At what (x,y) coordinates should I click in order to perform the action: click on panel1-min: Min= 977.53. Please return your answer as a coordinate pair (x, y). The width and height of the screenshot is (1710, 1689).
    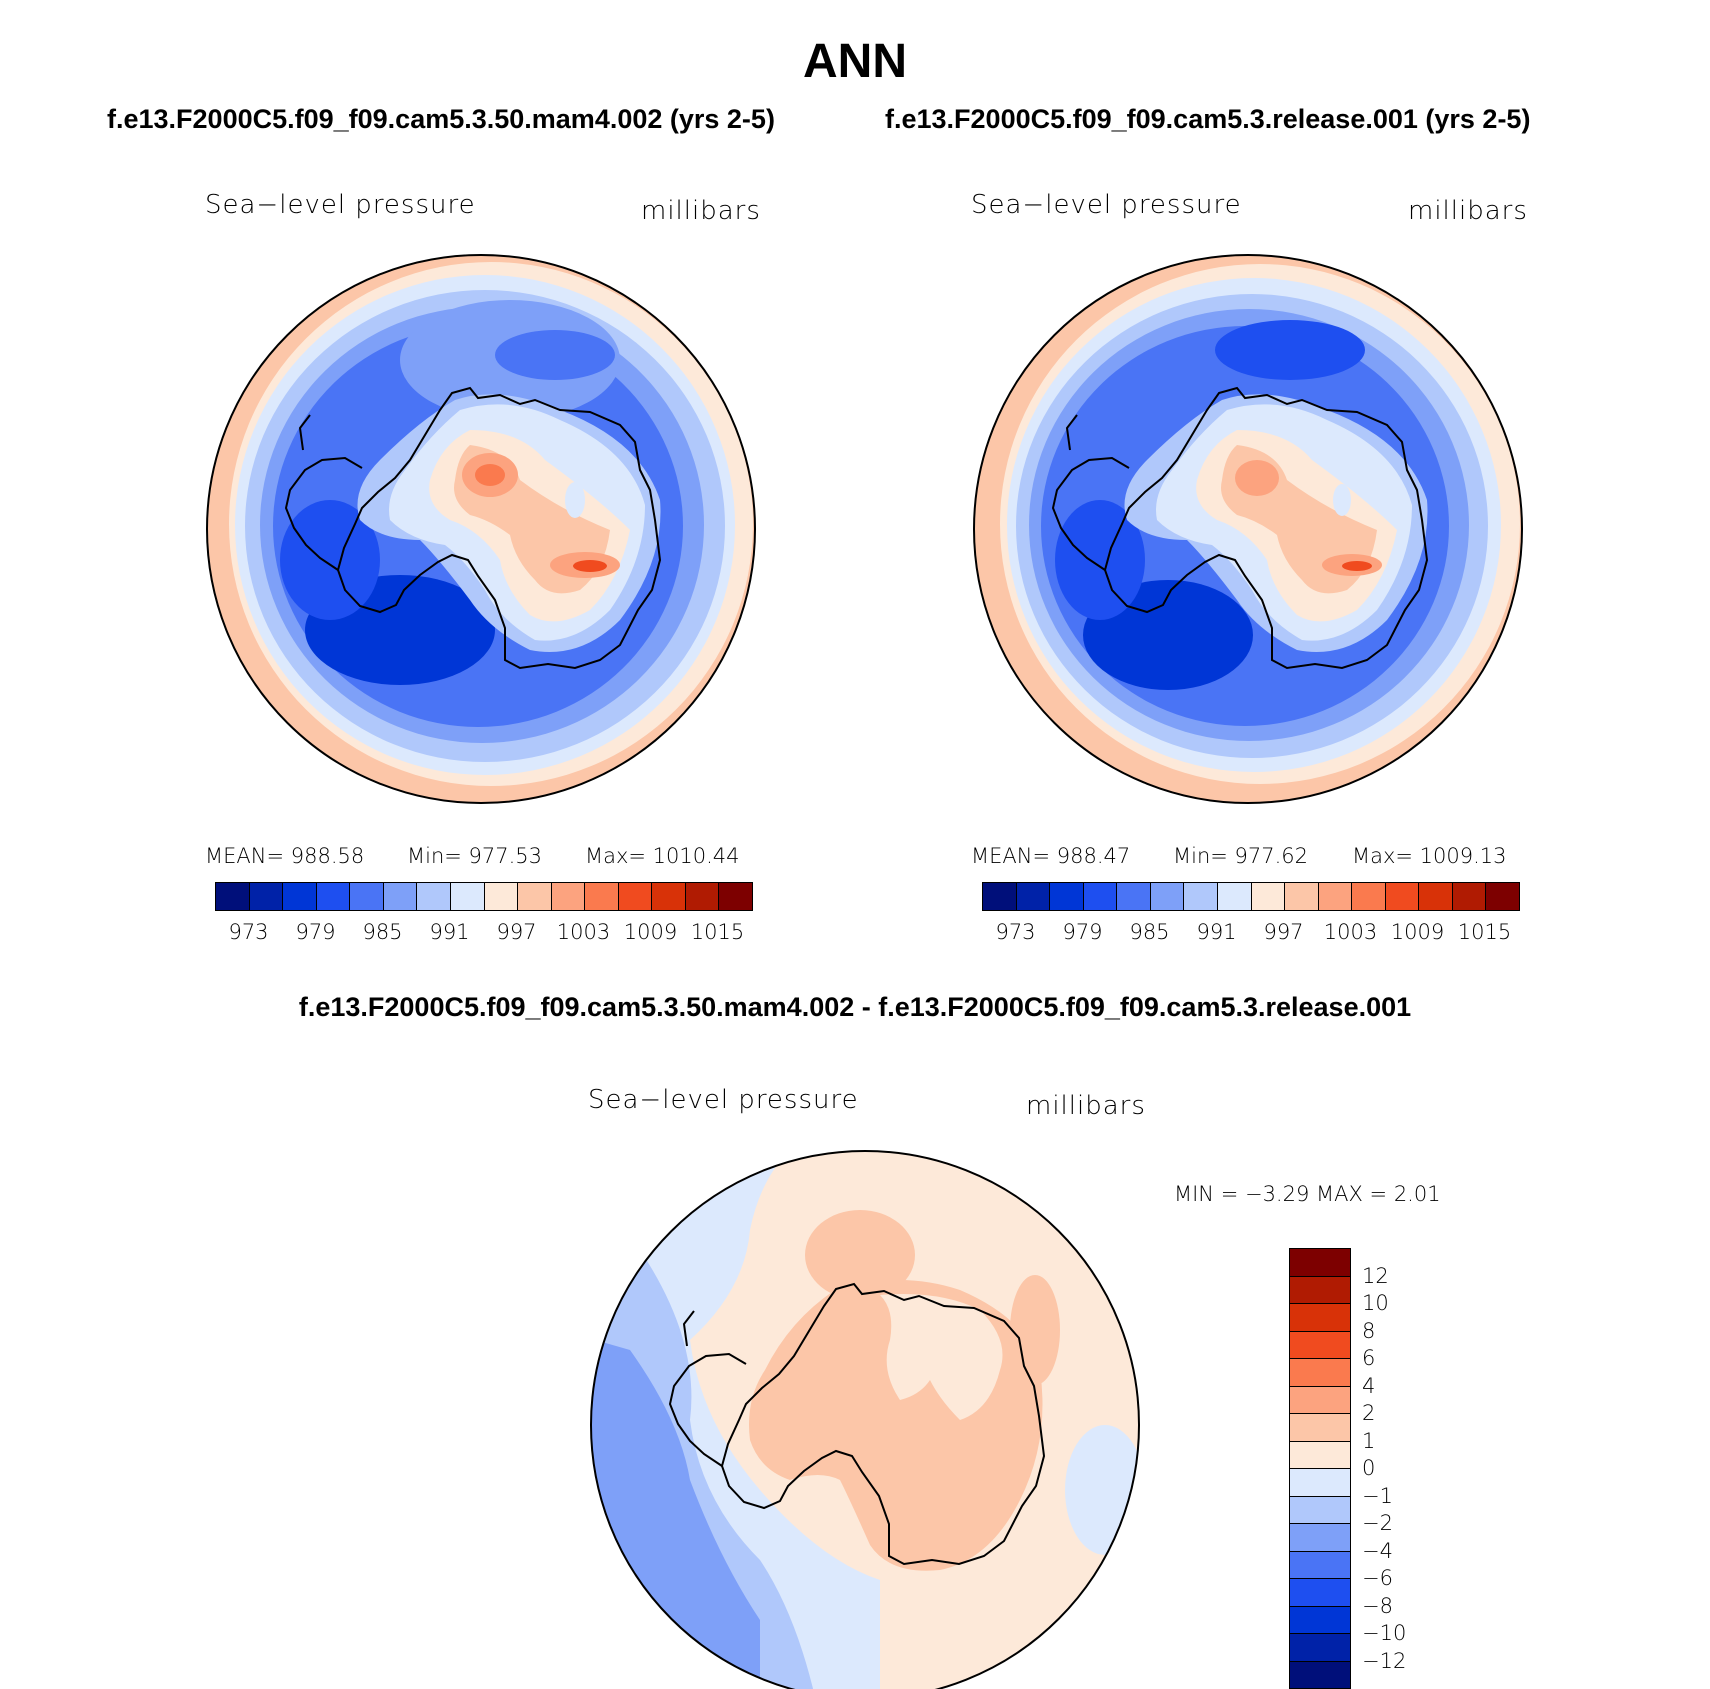
    Looking at the image, I should click on (475, 856).